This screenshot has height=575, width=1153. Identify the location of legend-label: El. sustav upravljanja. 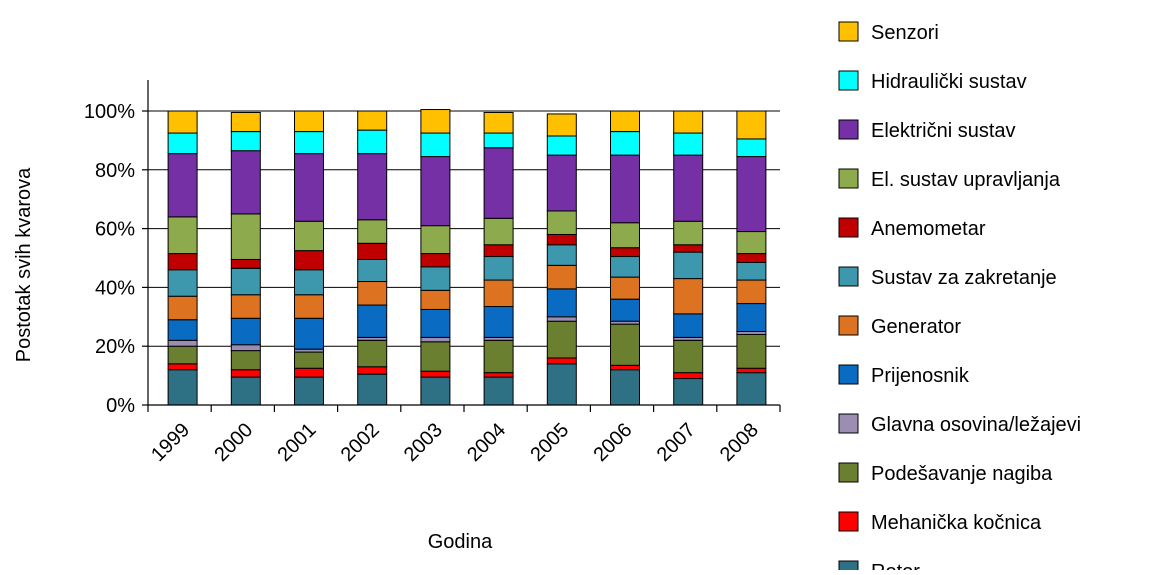
(966, 180).